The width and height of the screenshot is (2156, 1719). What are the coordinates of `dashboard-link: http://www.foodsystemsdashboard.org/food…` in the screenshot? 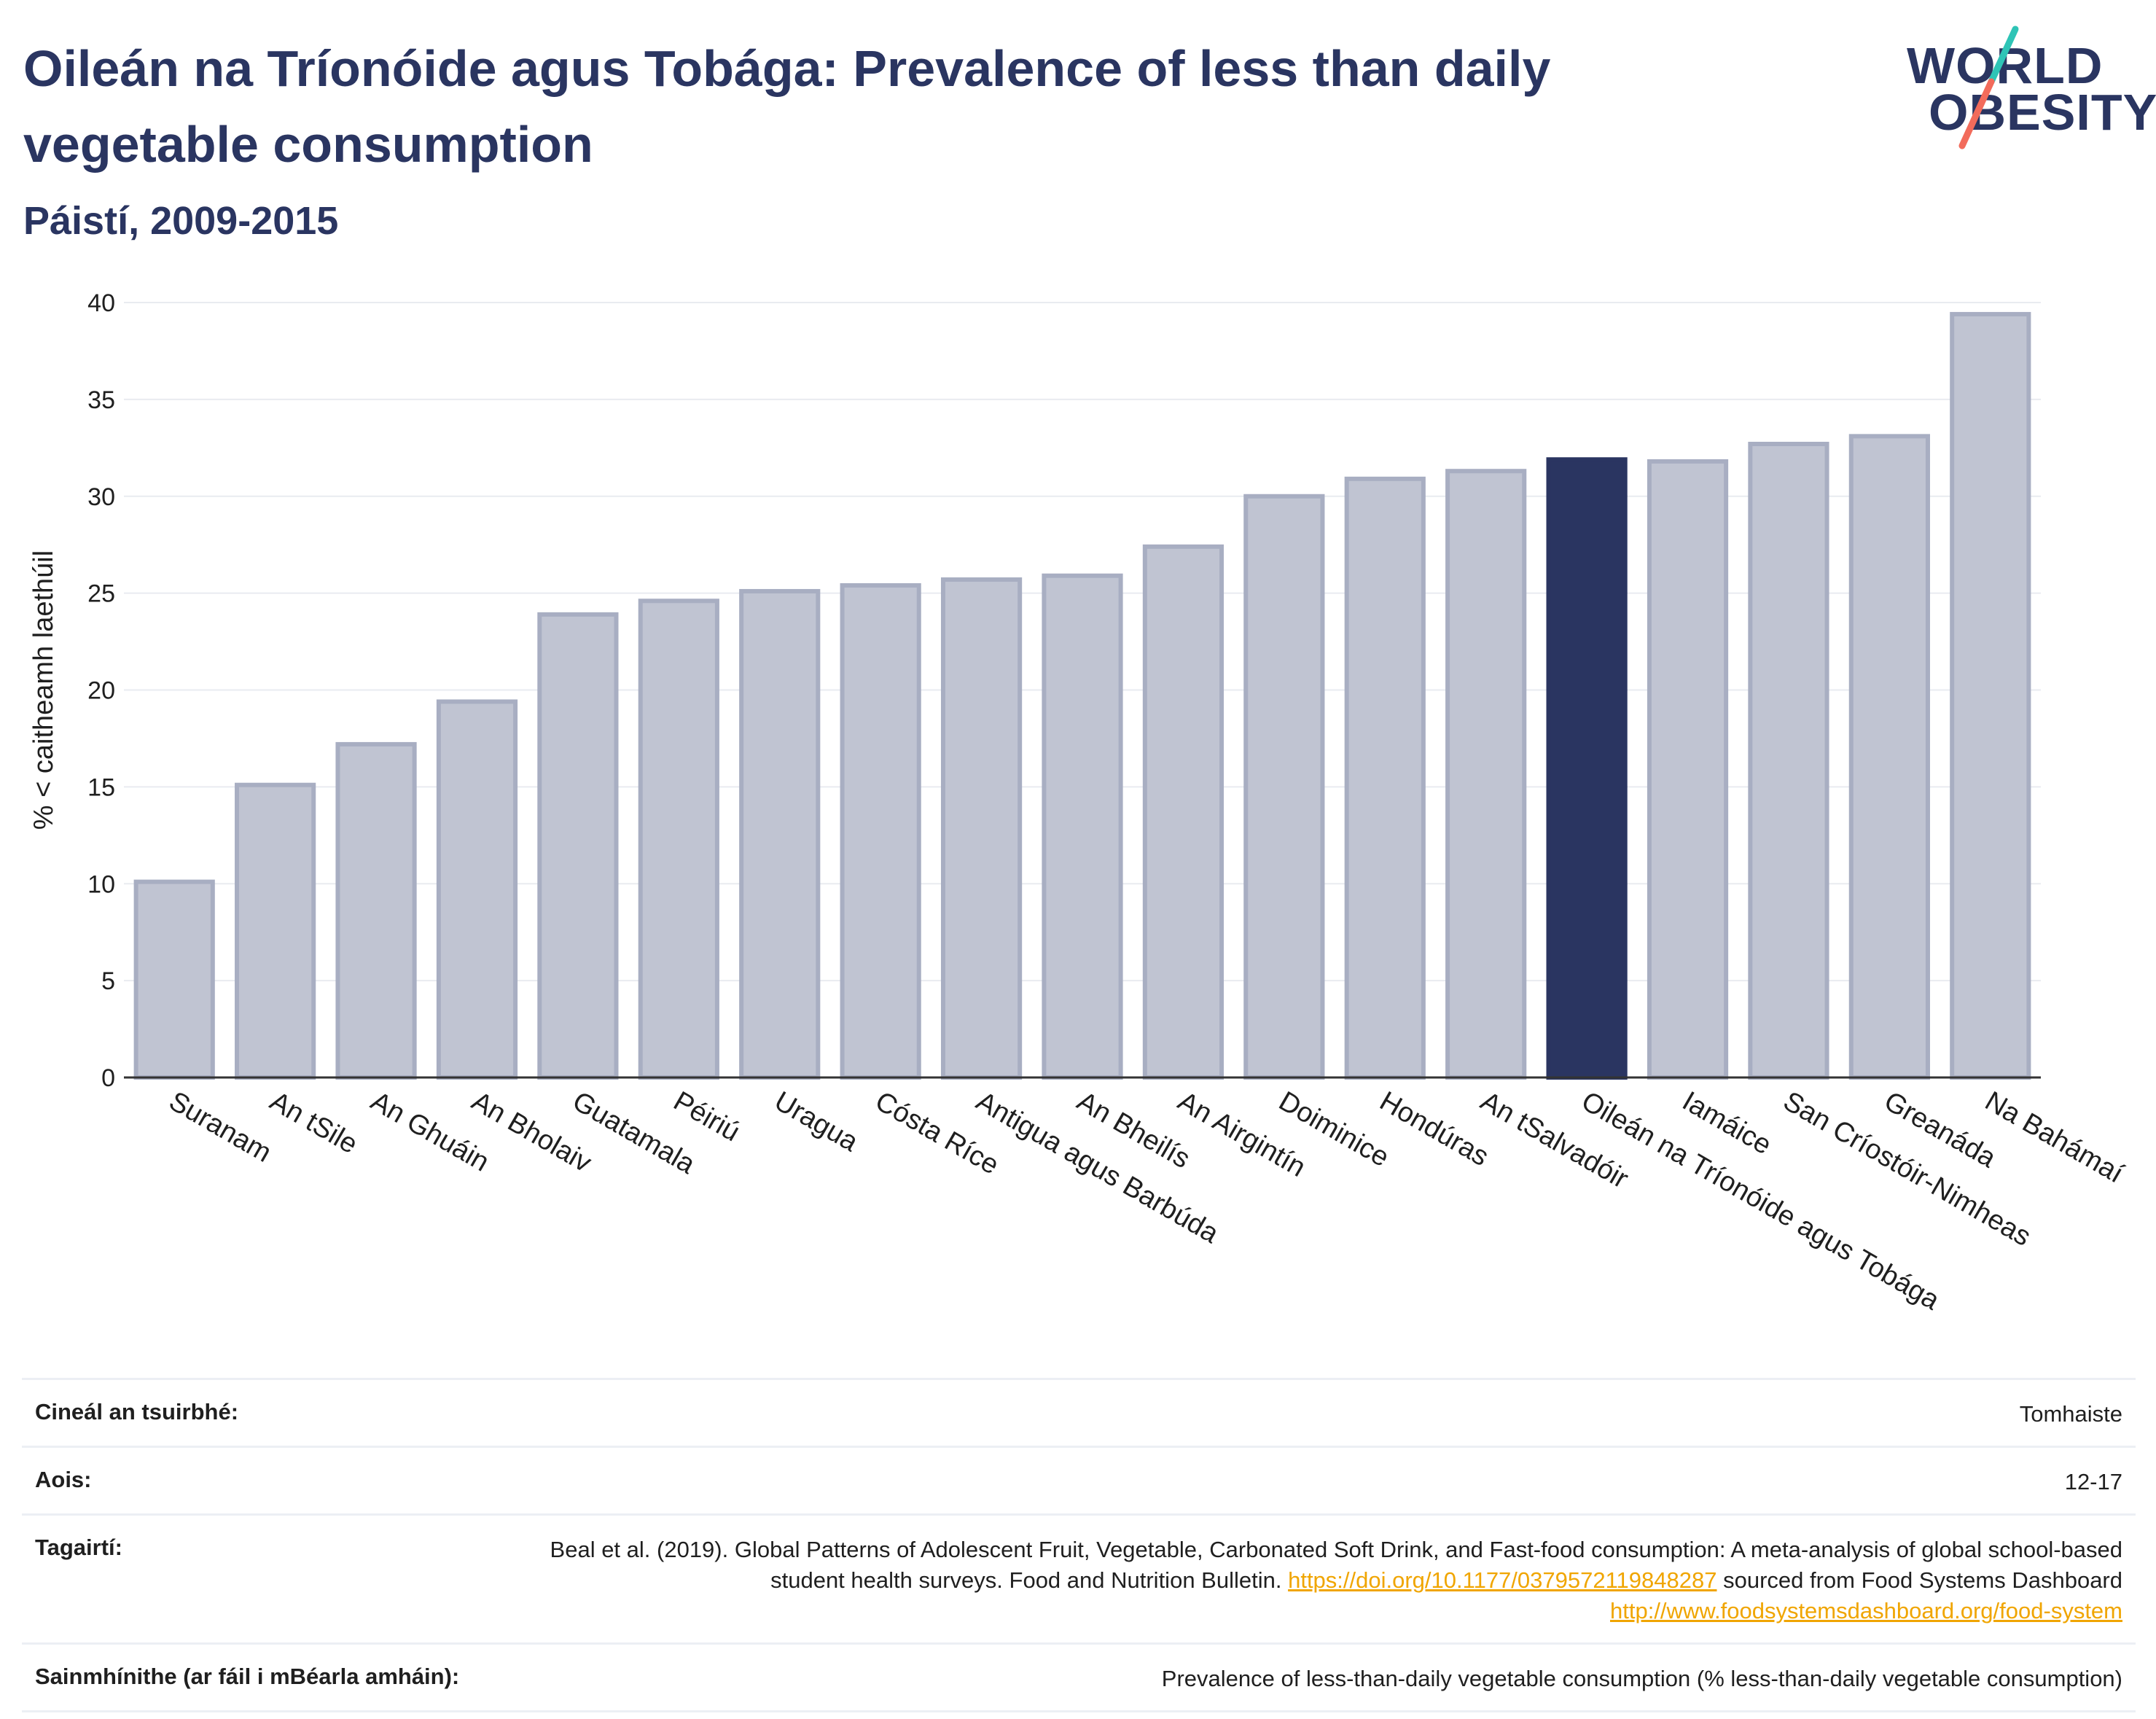 It's located at (1866, 1611).